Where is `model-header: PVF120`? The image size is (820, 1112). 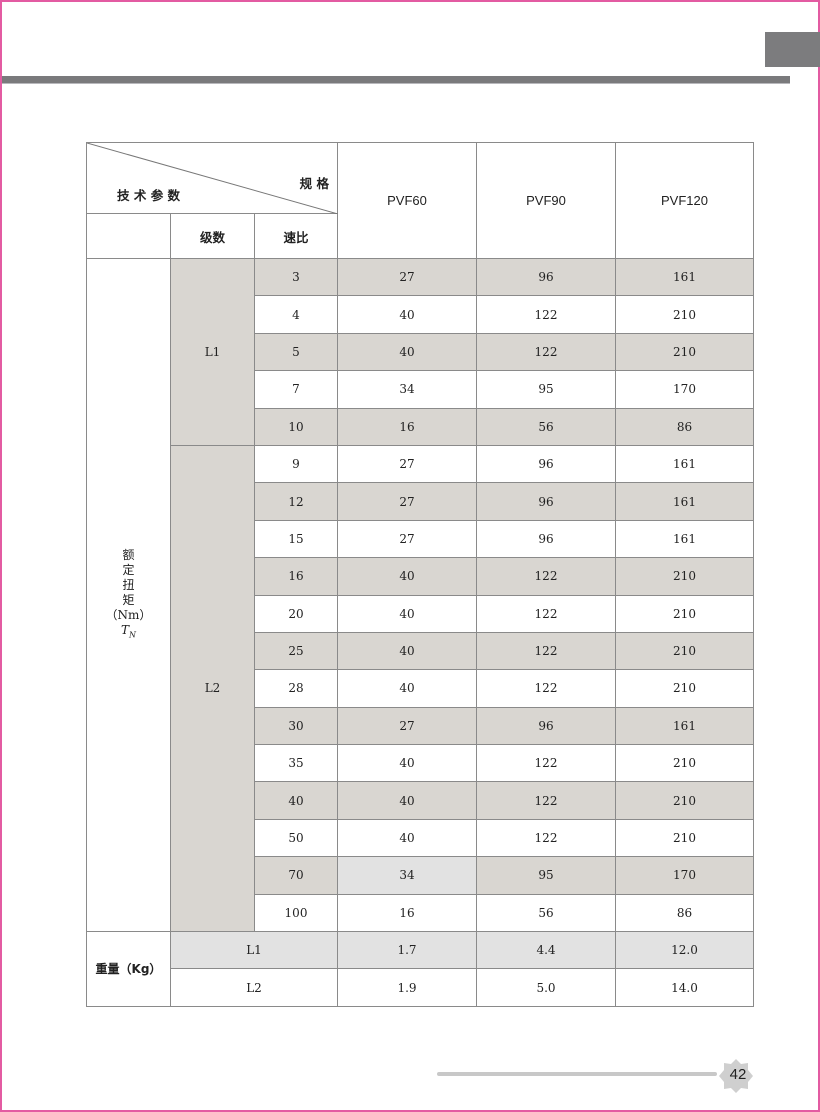
model-header: PVF120 is located at coordinates (684, 200).